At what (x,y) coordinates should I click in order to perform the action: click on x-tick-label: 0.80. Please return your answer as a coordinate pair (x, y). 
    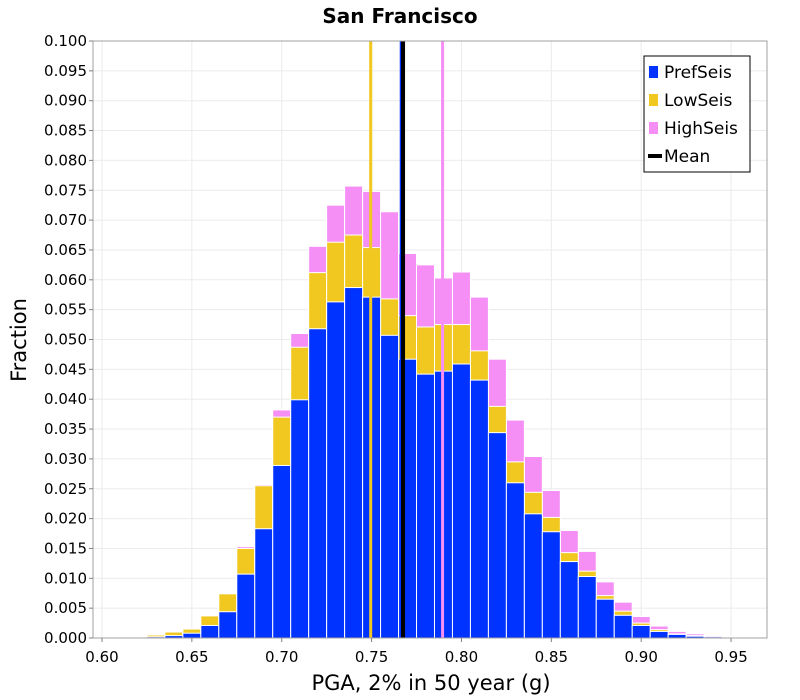
    Looking at the image, I should click on (461, 657).